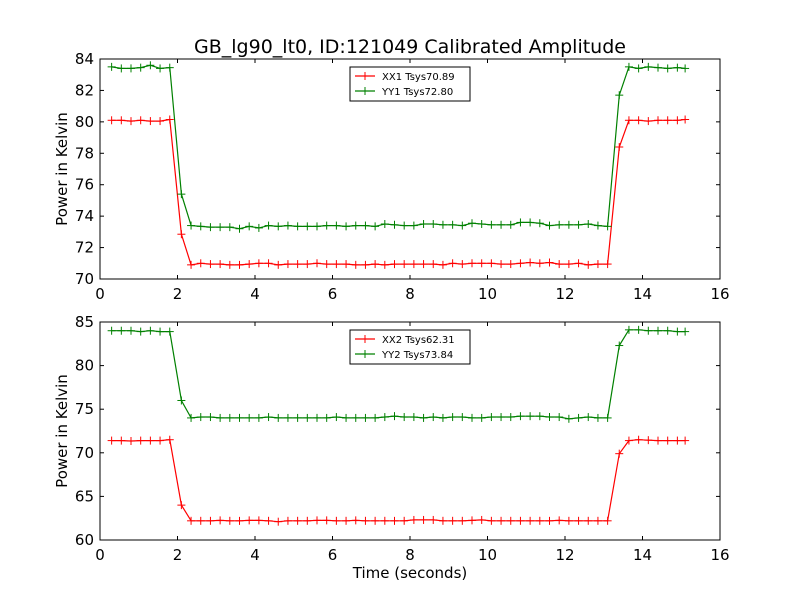  I want to click on top-x-tick-label: 12, so click(564, 294).